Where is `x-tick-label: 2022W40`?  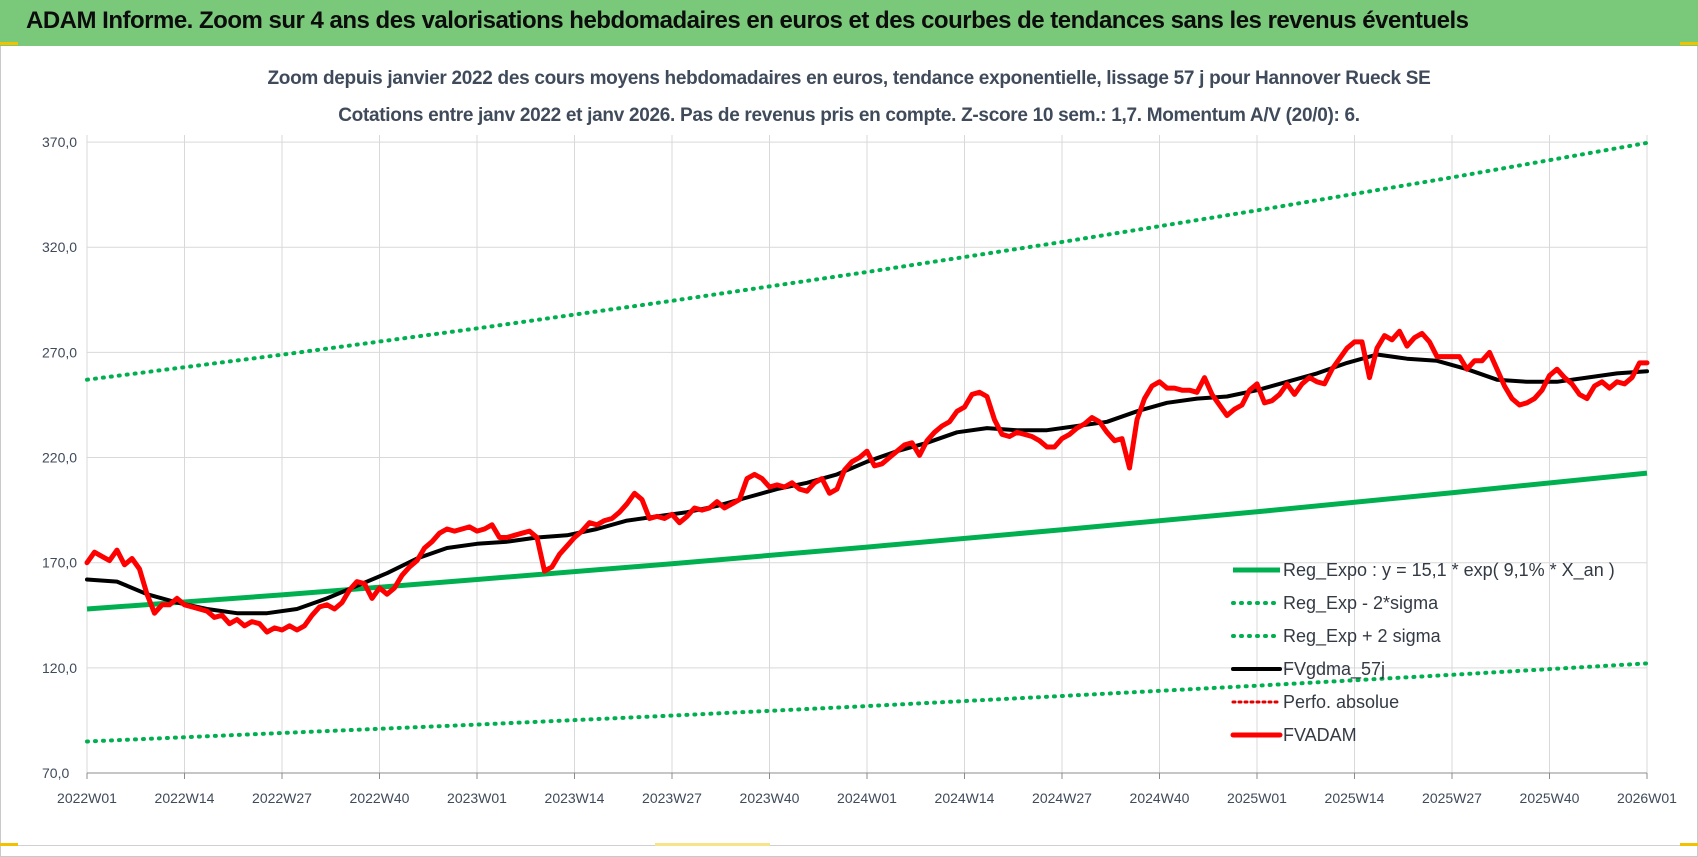 x-tick-label: 2022W40 is located at coordinates (380, 798).